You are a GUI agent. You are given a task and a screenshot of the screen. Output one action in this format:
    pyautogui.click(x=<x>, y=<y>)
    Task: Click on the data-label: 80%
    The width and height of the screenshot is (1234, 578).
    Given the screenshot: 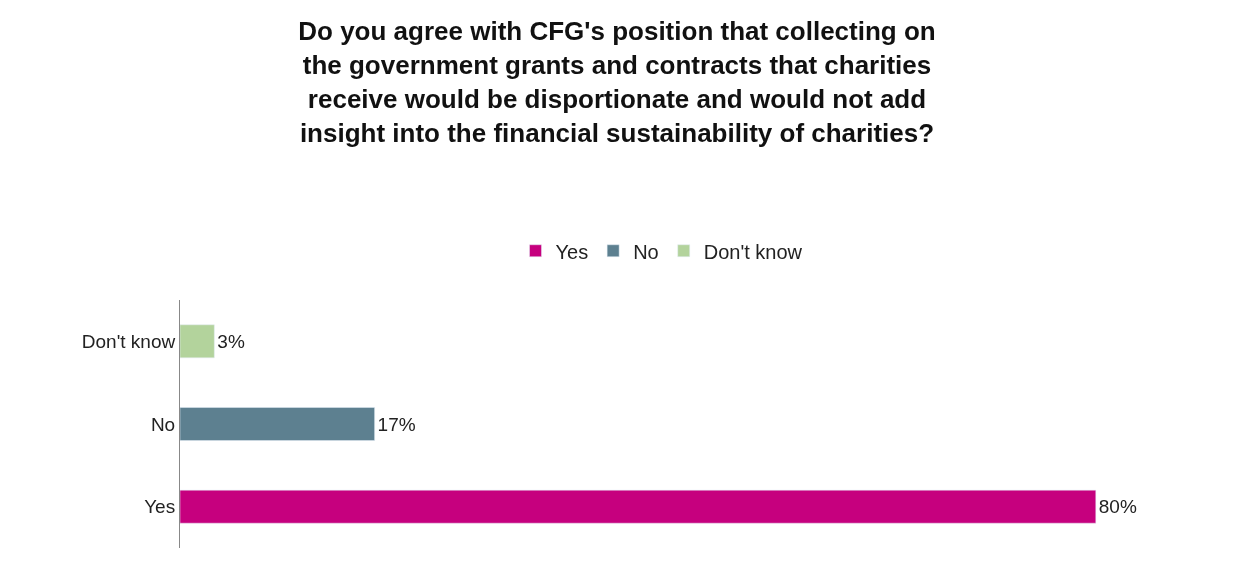 What is the action you would take?
    pyautogui.click(x=1117, y=507)
    